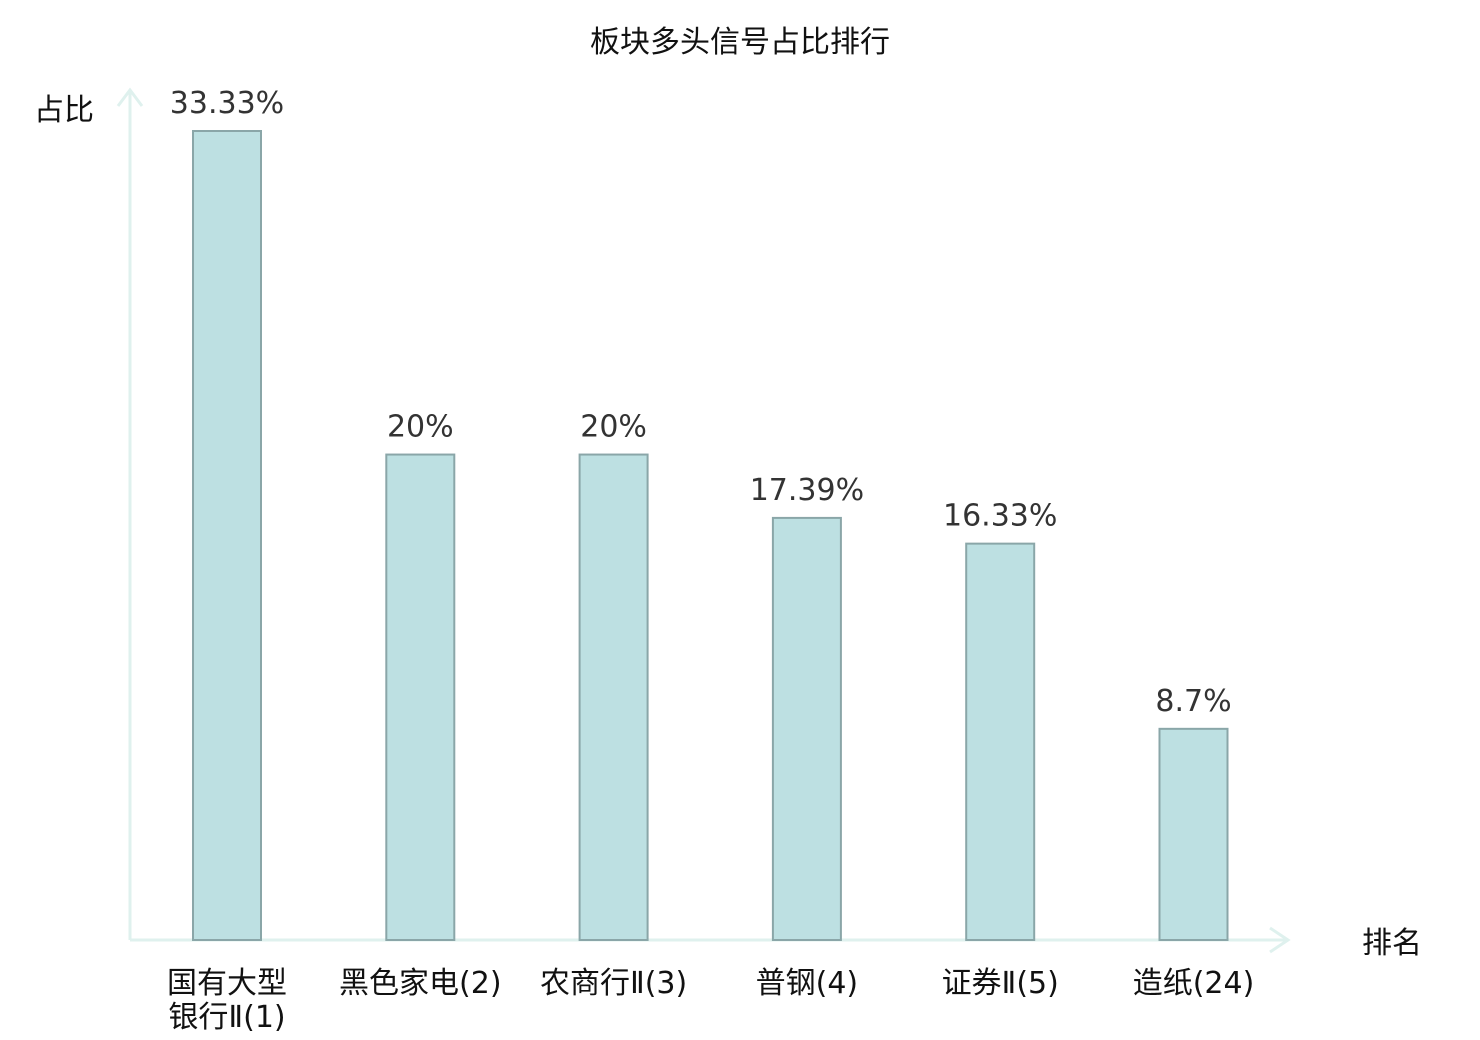  What do you see at coordinates (613, 983) in the screenshot?
I see `category-label: 农商行Ⅱ(3)` at bounding box center [613, 983].